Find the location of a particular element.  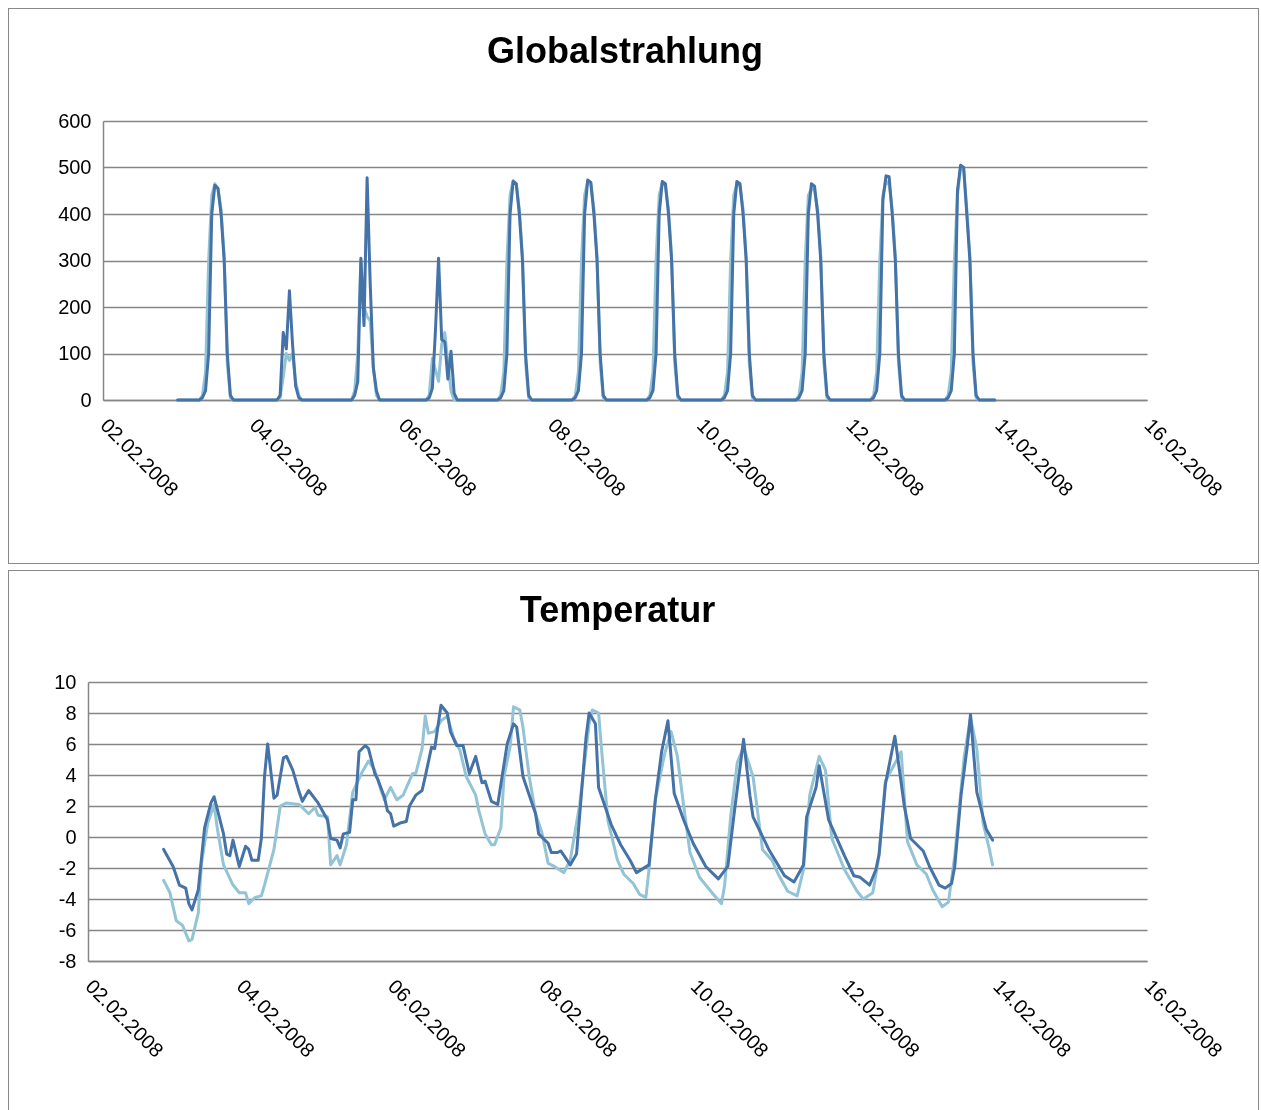

y-tick-label: 200 is located at coordinates (75, 306).